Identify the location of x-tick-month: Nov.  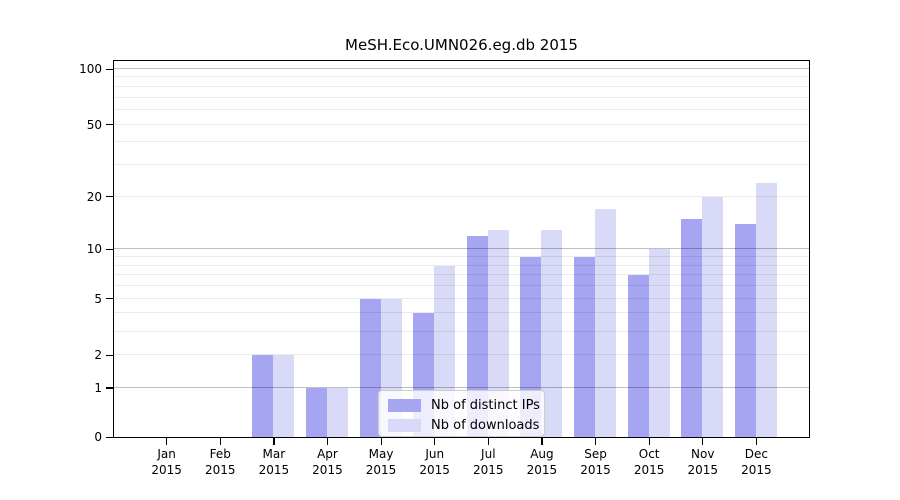
(703, 454).